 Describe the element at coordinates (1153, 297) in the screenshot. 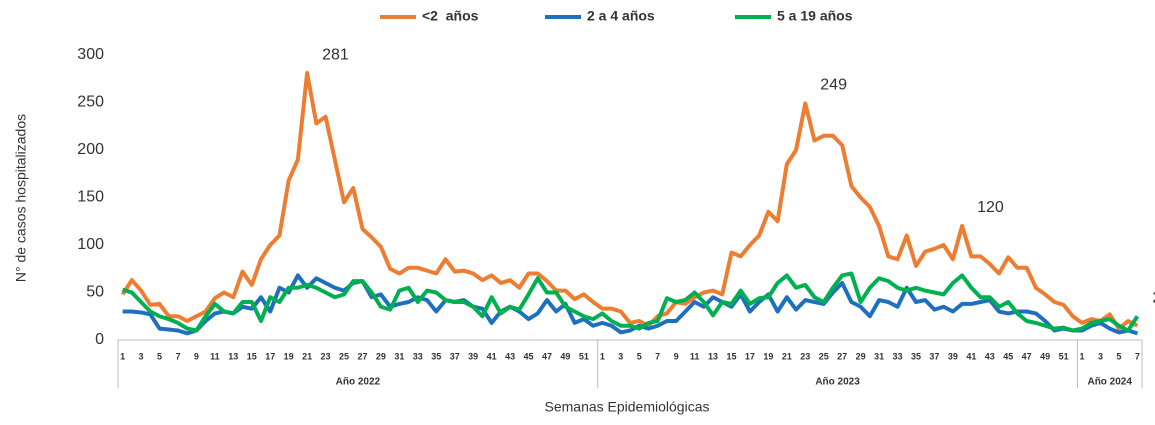

I see `data-label: 25` at that location.